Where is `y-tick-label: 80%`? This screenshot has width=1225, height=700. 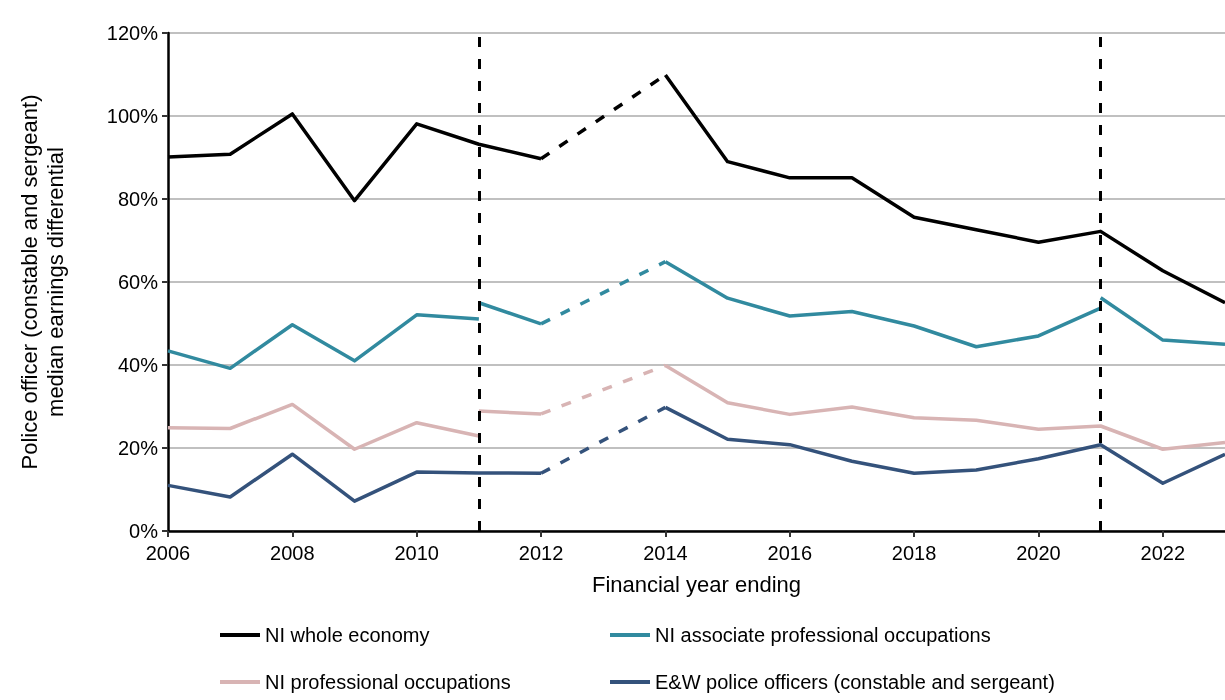 y-tick-label: 80% is located at coordinates (138, 199).